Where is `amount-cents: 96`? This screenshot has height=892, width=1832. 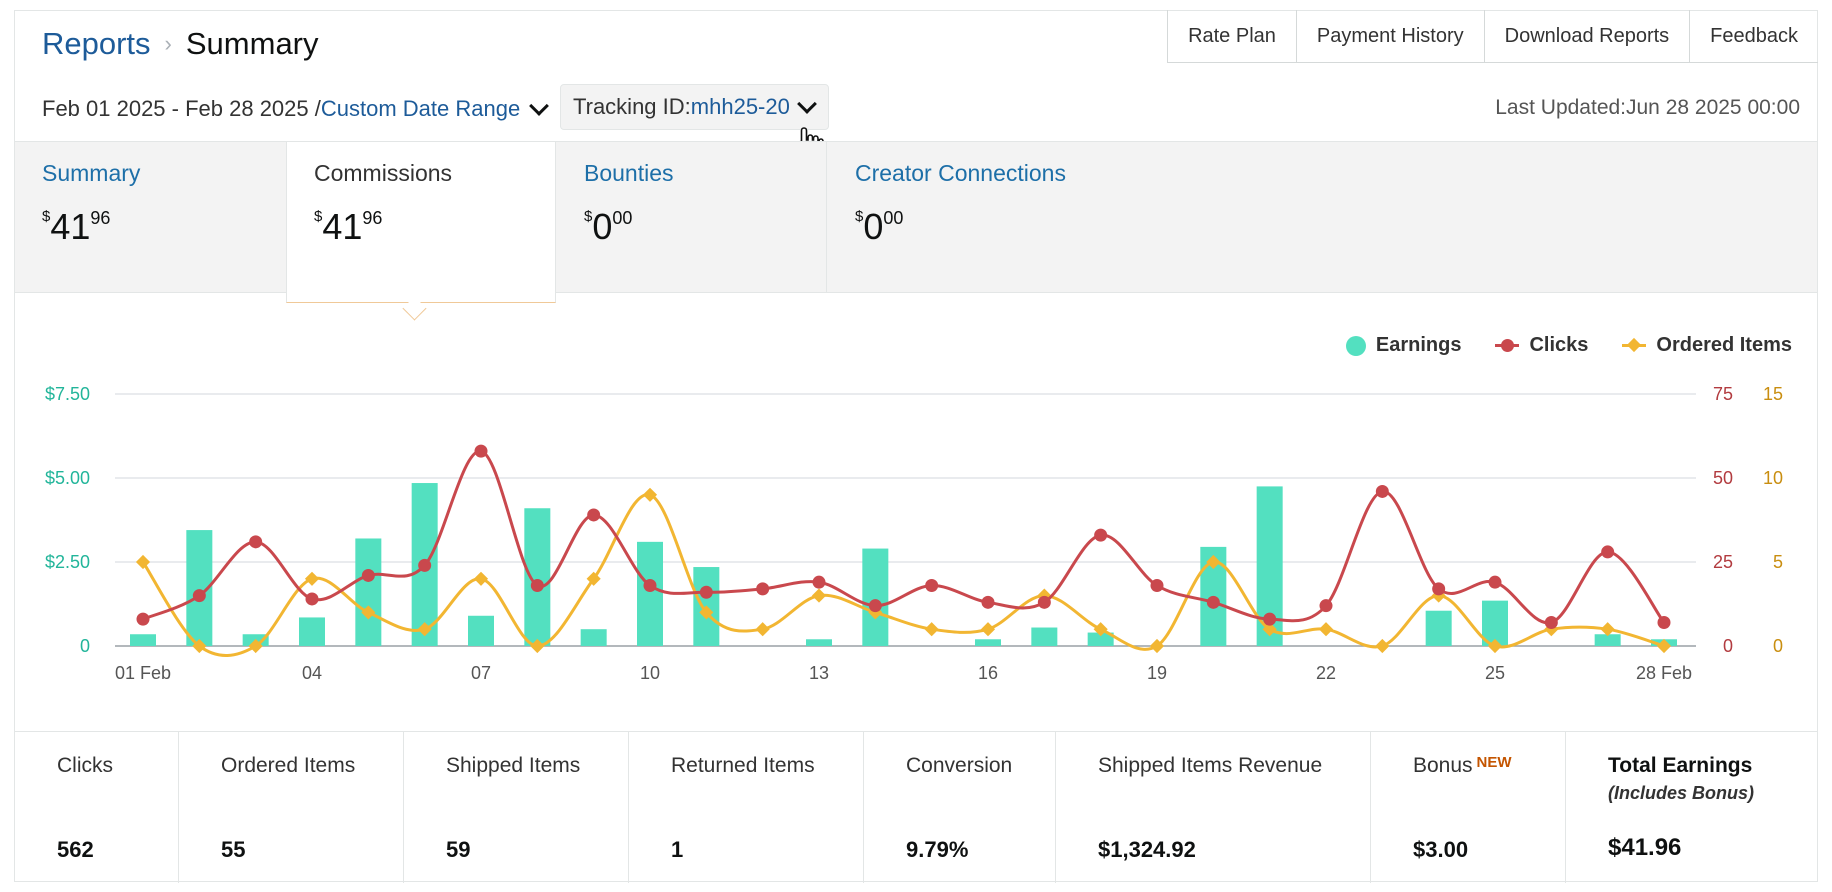
amount-cents: 96 is located at coordinates (100, 218).